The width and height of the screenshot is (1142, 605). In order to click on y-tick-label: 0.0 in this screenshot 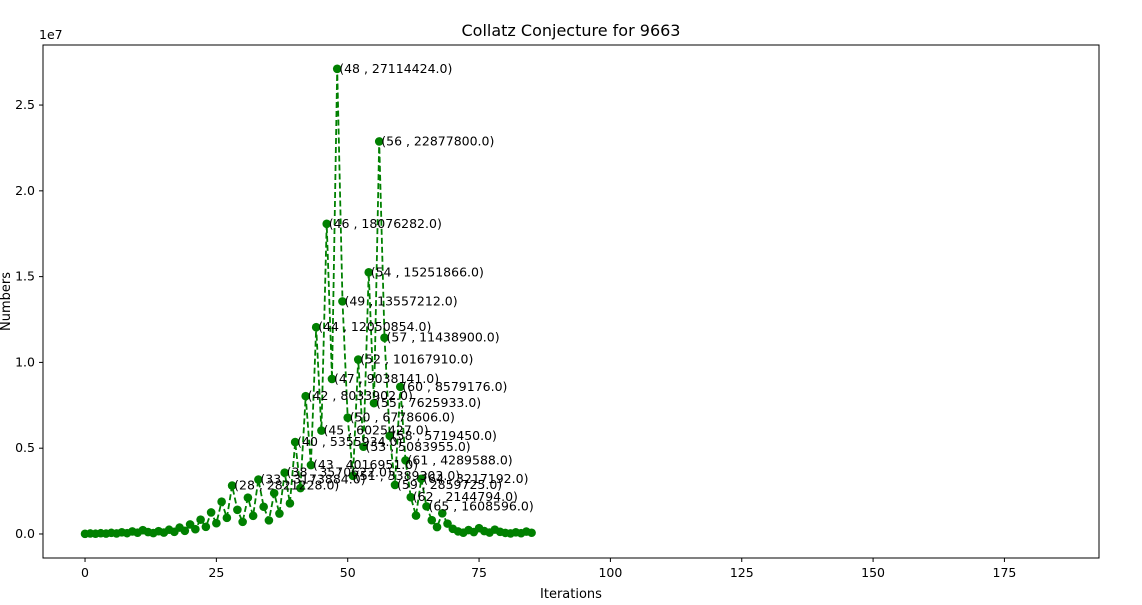, I will do `click(25, 533)`.